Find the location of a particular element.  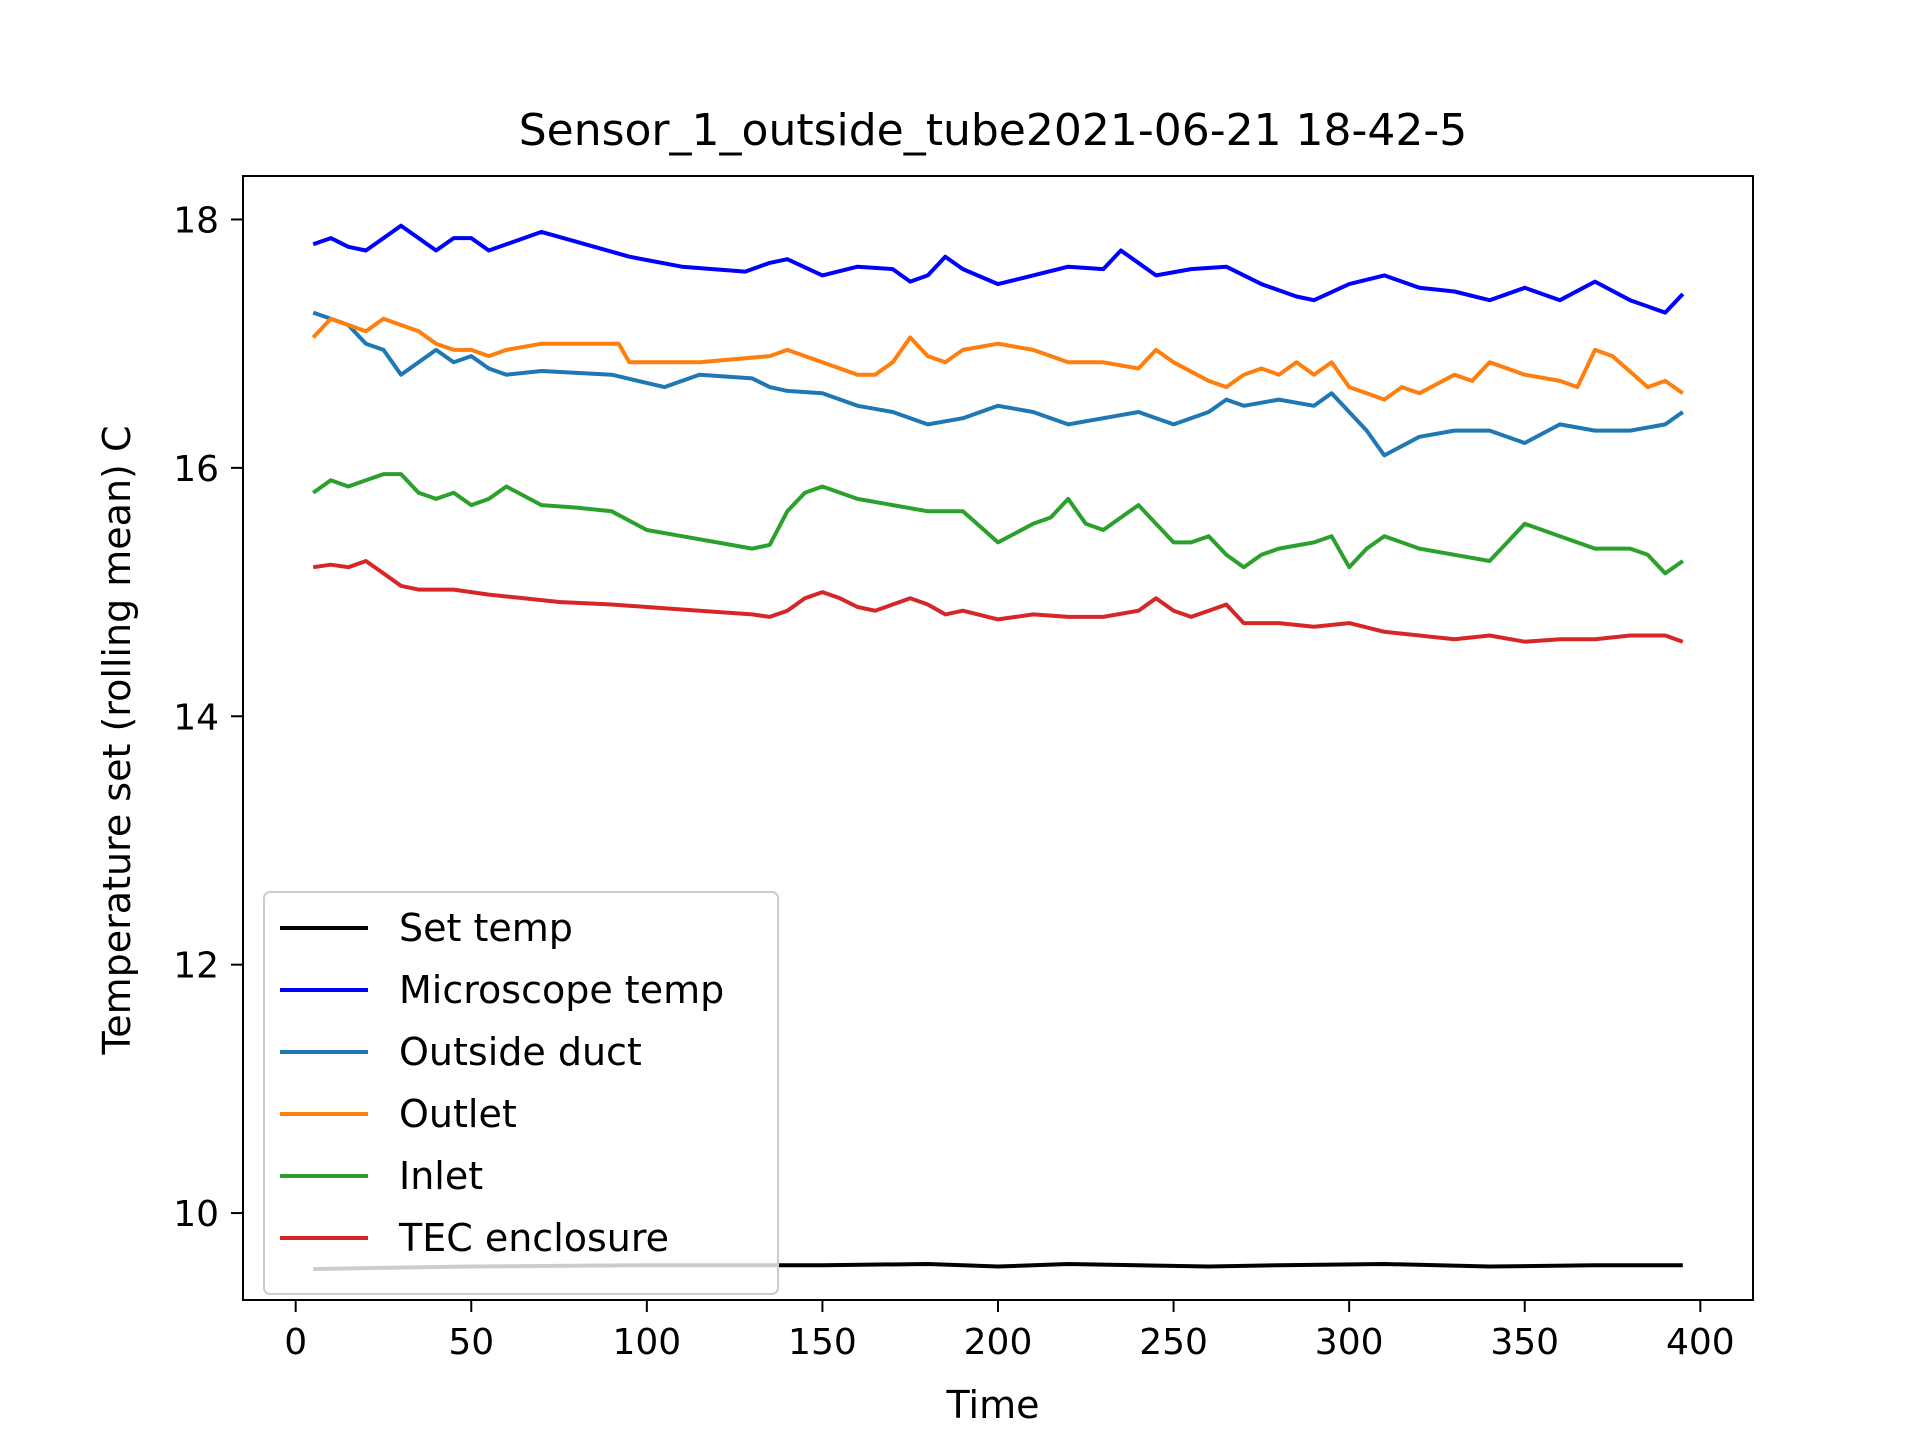

chart-title: Sensor_1_outside_tube2021-06-21 18-42-5 is located at coordinates (993, 130).